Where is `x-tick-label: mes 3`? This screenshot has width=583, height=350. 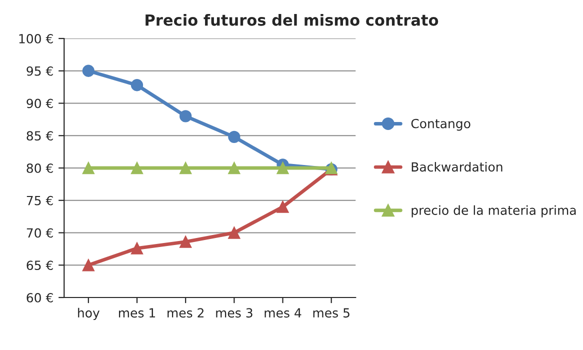 x-tick-label: mes 3 is located at coordinates (234, 313).